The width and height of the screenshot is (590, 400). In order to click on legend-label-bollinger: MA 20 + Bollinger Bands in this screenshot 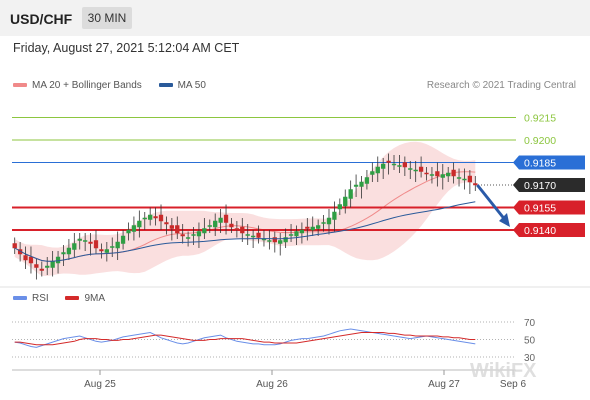, I will do `click(87, 85)`.